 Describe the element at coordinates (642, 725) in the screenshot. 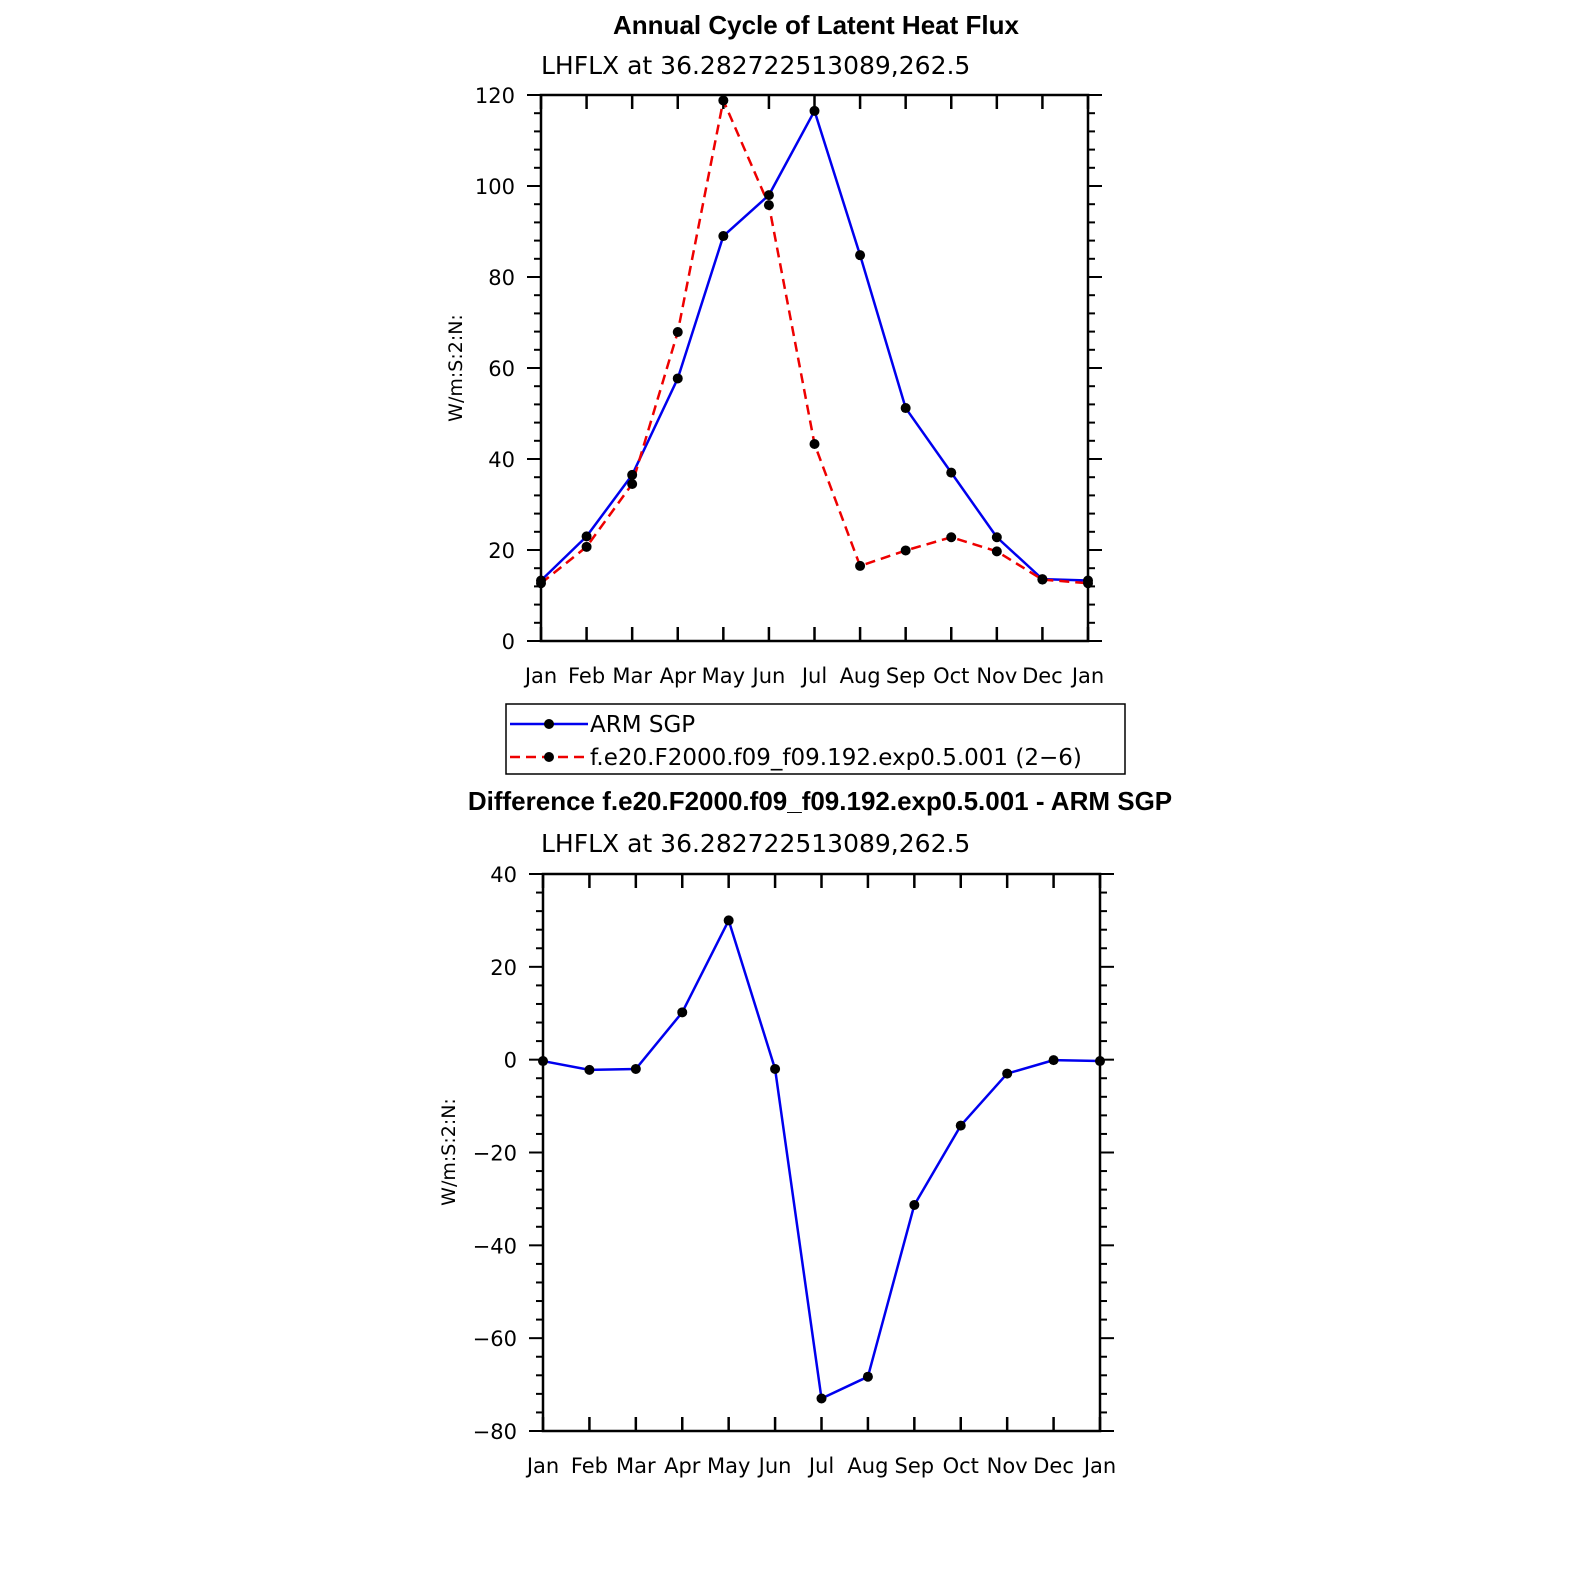

I see `legend-obs-label: ARM SGP` at that location.